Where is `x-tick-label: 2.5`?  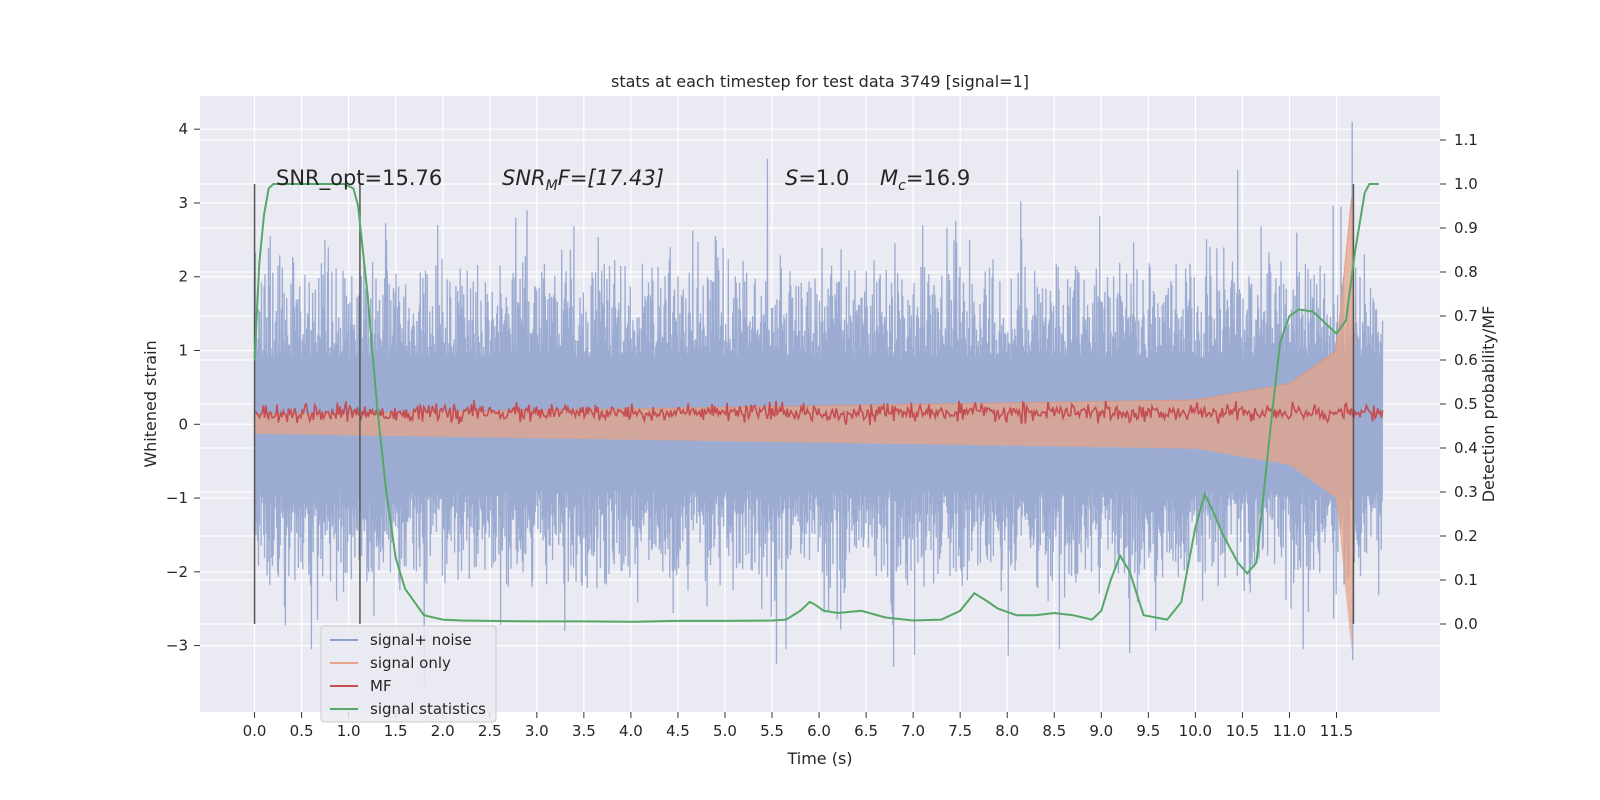
x-tick-label: 2.5 is located at coordinates (490, 731).